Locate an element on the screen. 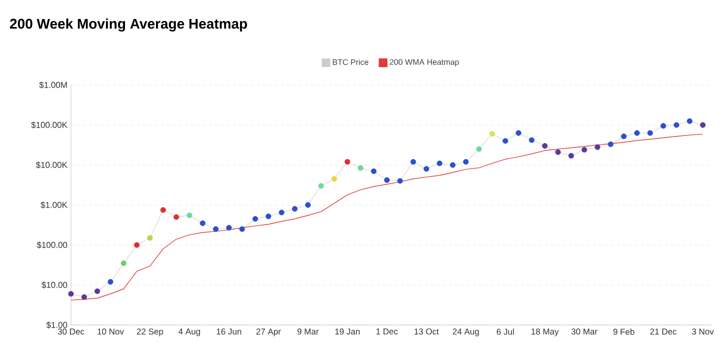  y-tick-label: $1.00K is located at coordinates (54, 205).